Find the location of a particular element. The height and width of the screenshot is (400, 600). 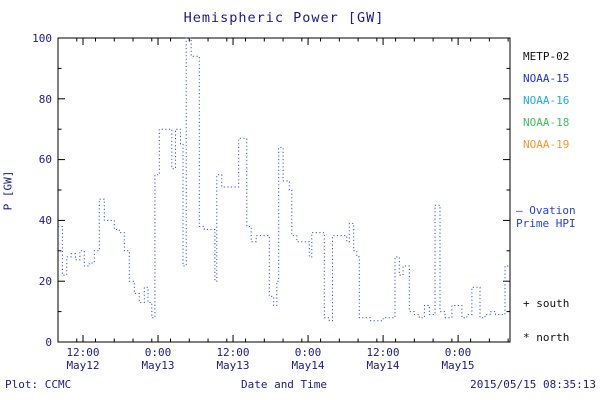

y-tick-label: 100 is located at coordinates (42, 38).